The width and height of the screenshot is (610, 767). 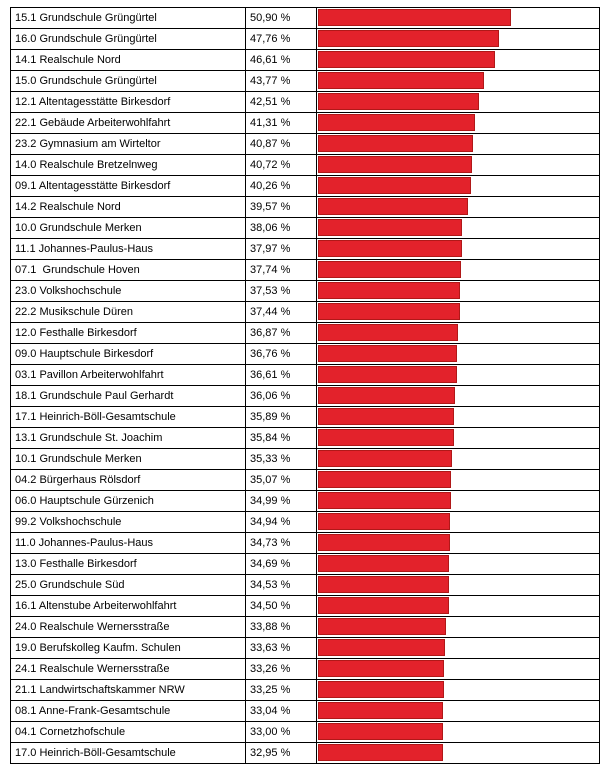 What do you see at coordinates (281, 522) in the screenshot?
I see `percent-cell: 34,94 %` at bounding box center [281, 522].